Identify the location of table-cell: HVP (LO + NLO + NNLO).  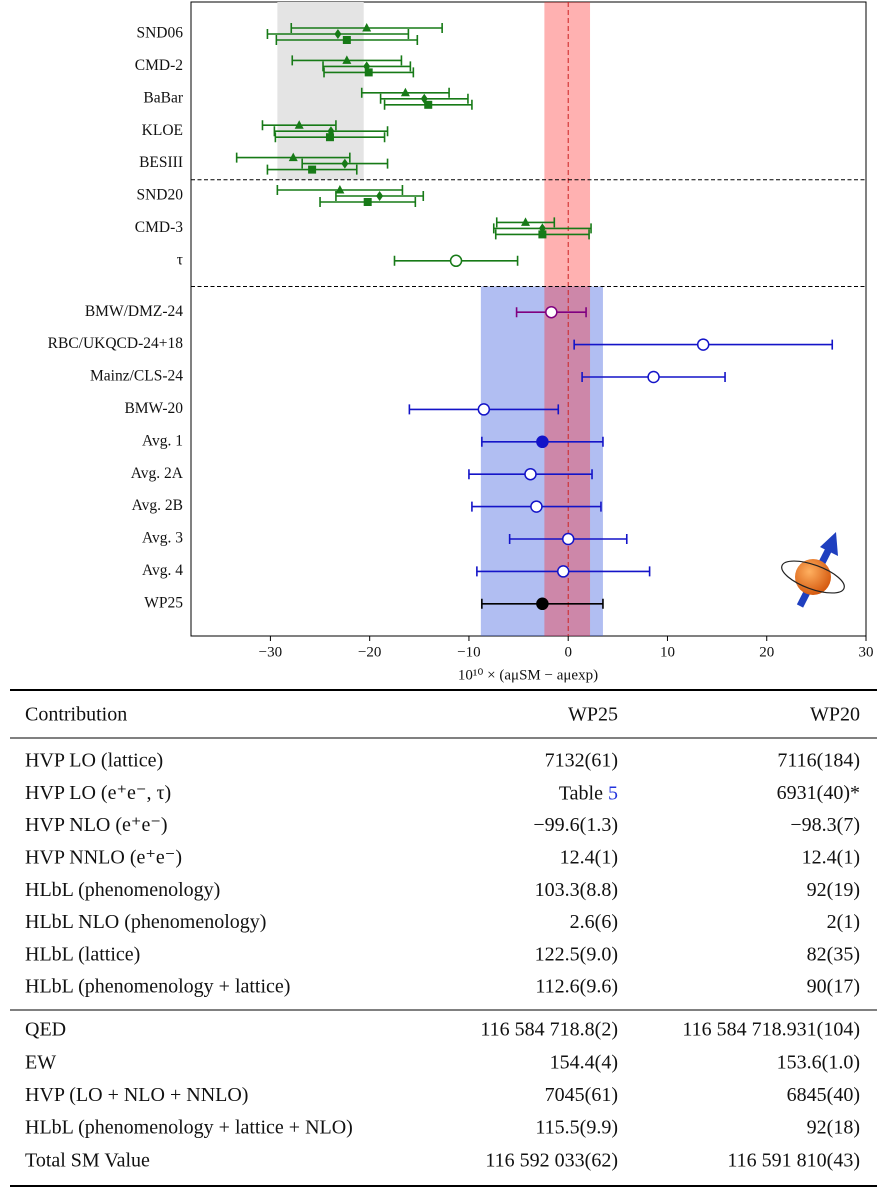
(136, 1095).